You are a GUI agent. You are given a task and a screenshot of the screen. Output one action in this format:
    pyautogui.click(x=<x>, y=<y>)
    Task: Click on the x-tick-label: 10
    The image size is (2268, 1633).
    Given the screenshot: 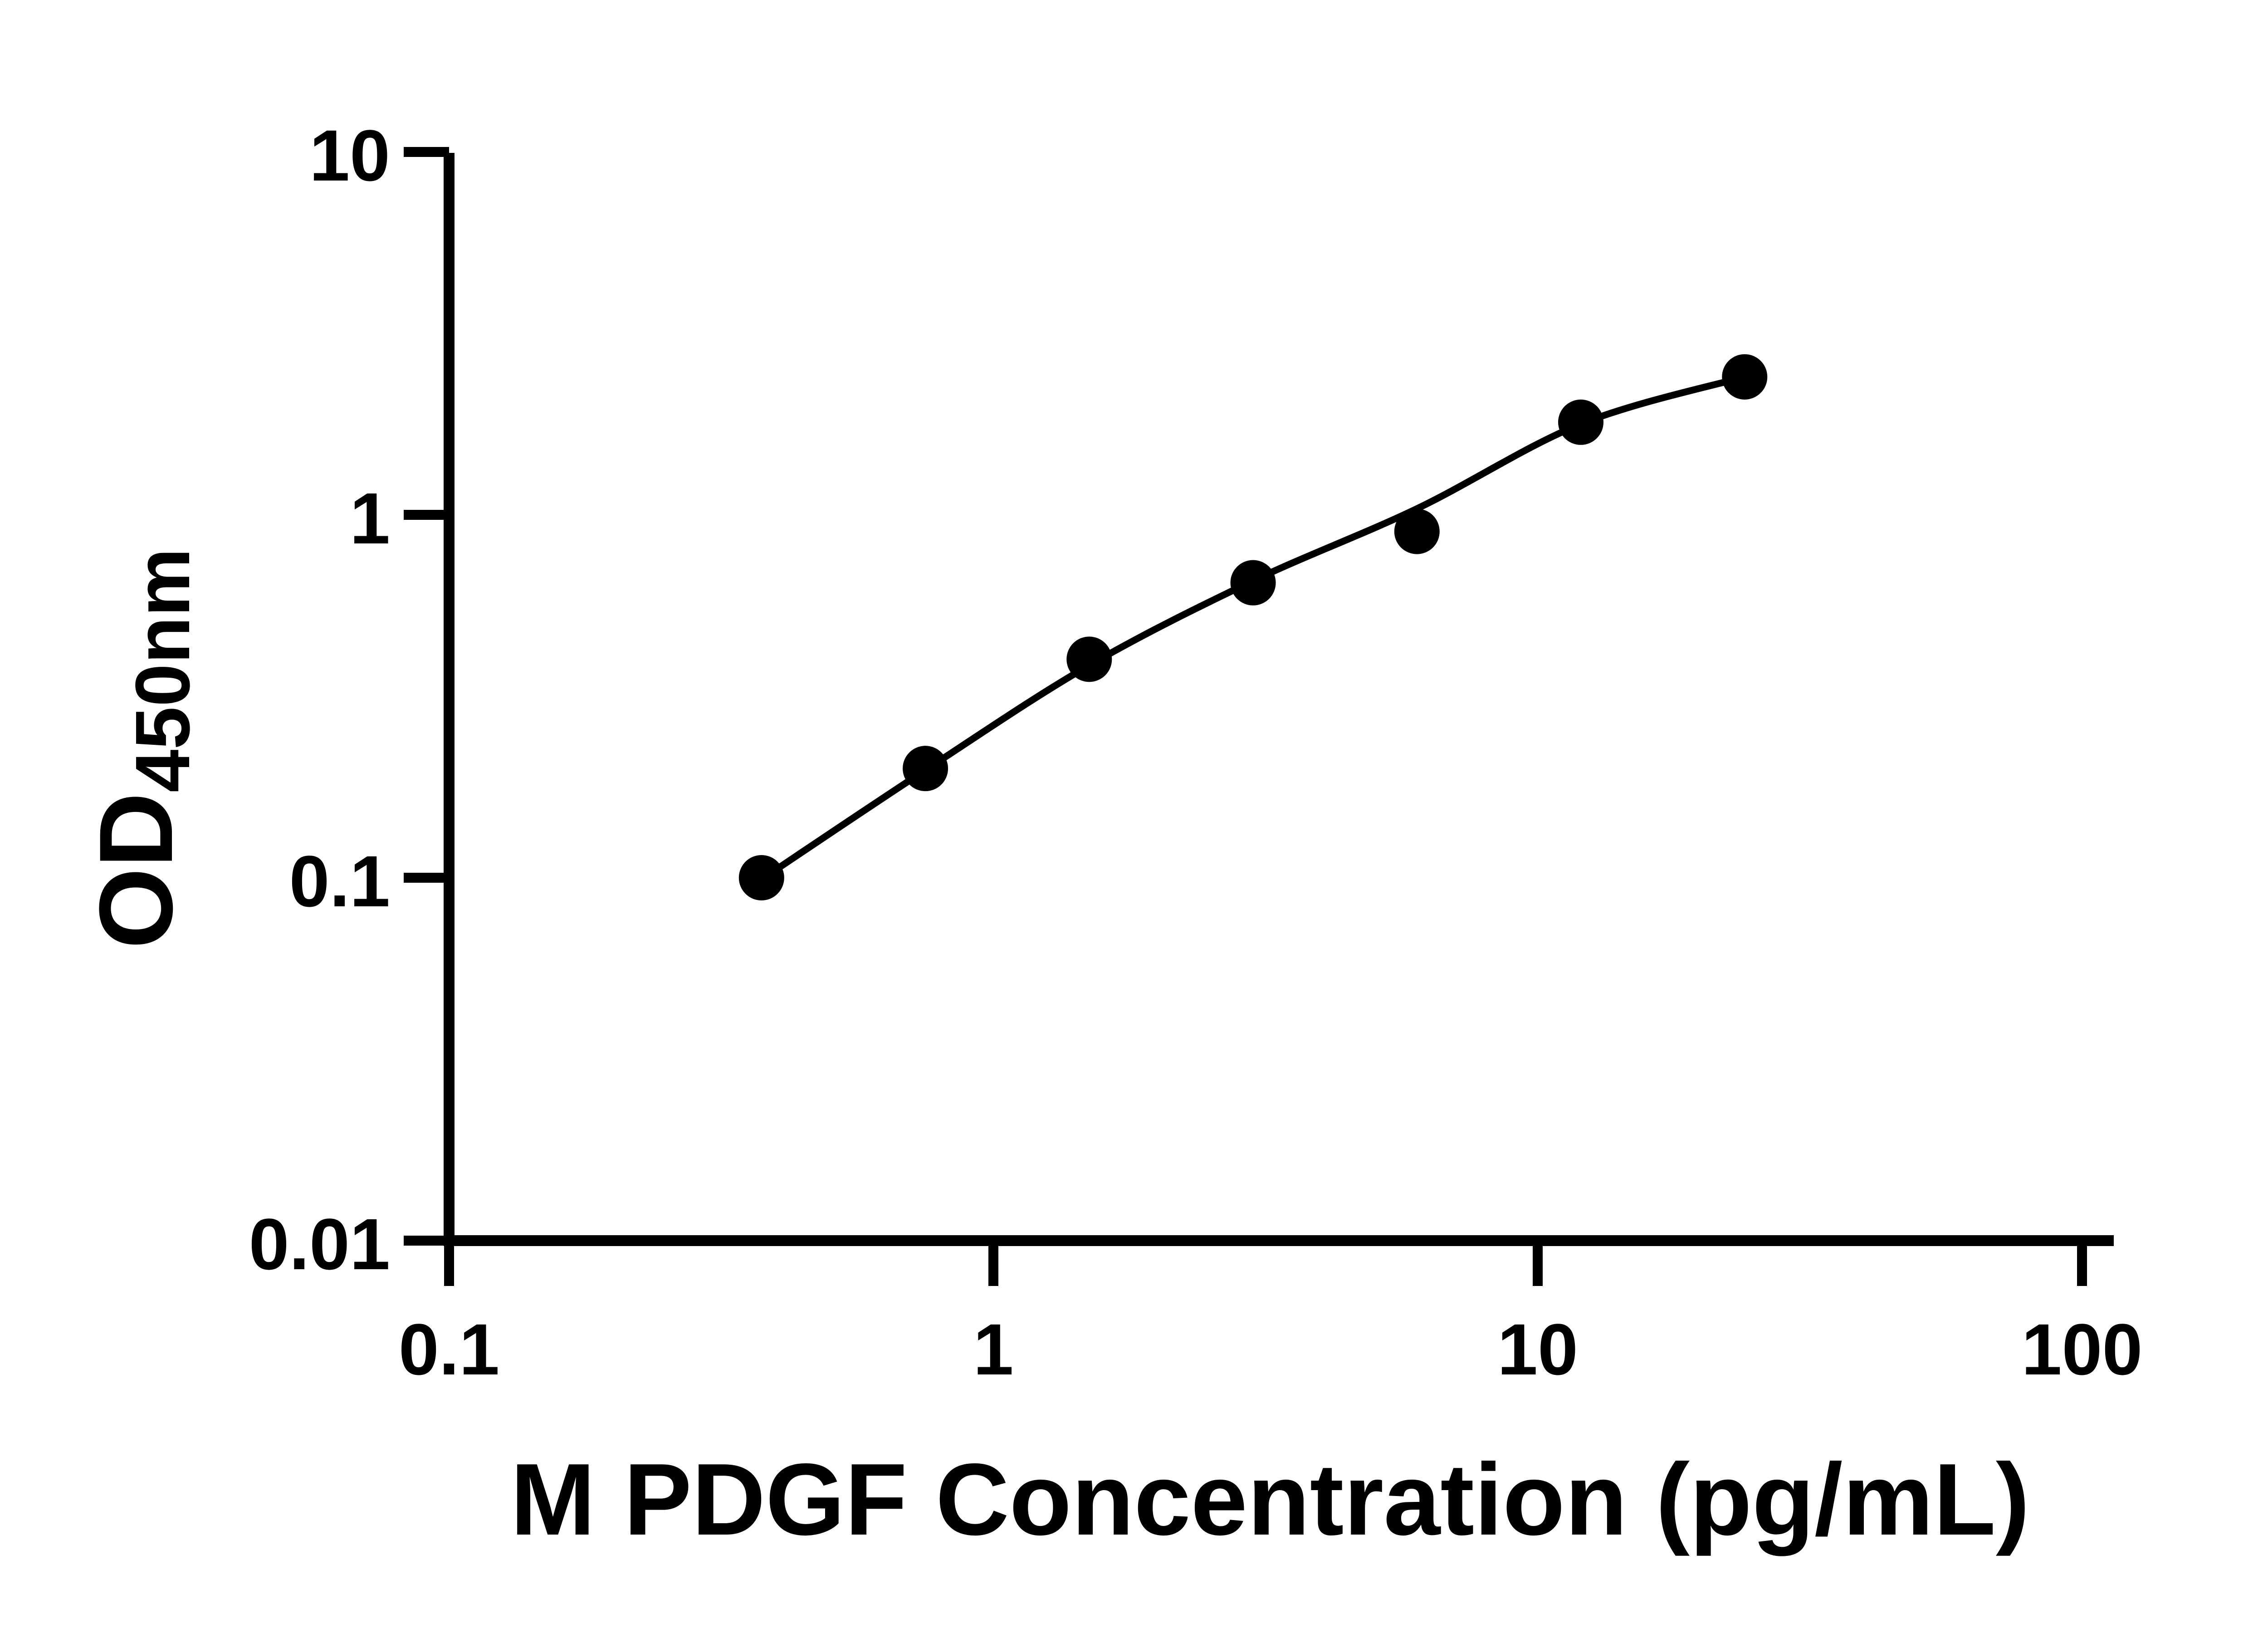 What is the action you would take?
    pyautogui.click(x=1537, y=1349)
    